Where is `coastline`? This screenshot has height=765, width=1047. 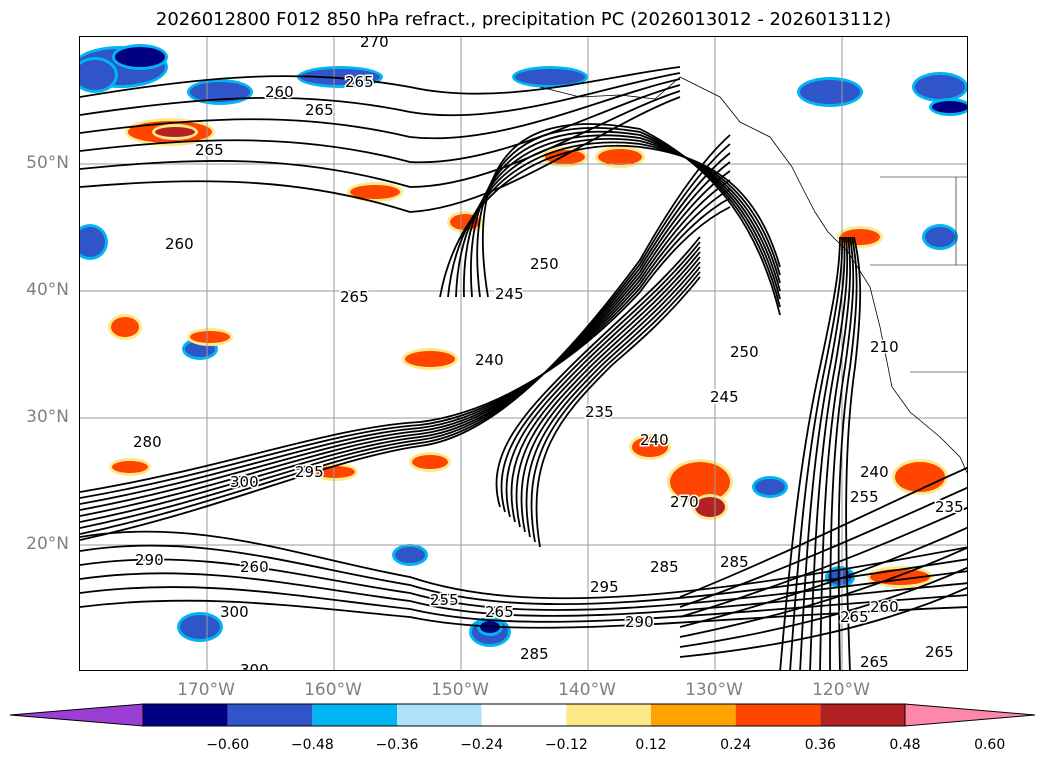 coastline is located at coordinates (610, 88).